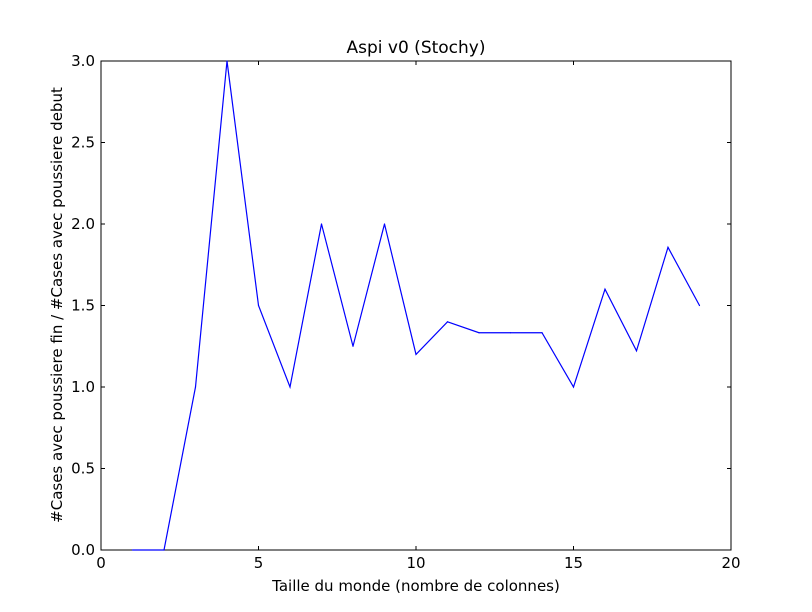 The height and width of the screenshot is (612, 812). Describe the element at coordinates (101, 563) in the screenshot. I see `x-tick-label: 0` at that location.